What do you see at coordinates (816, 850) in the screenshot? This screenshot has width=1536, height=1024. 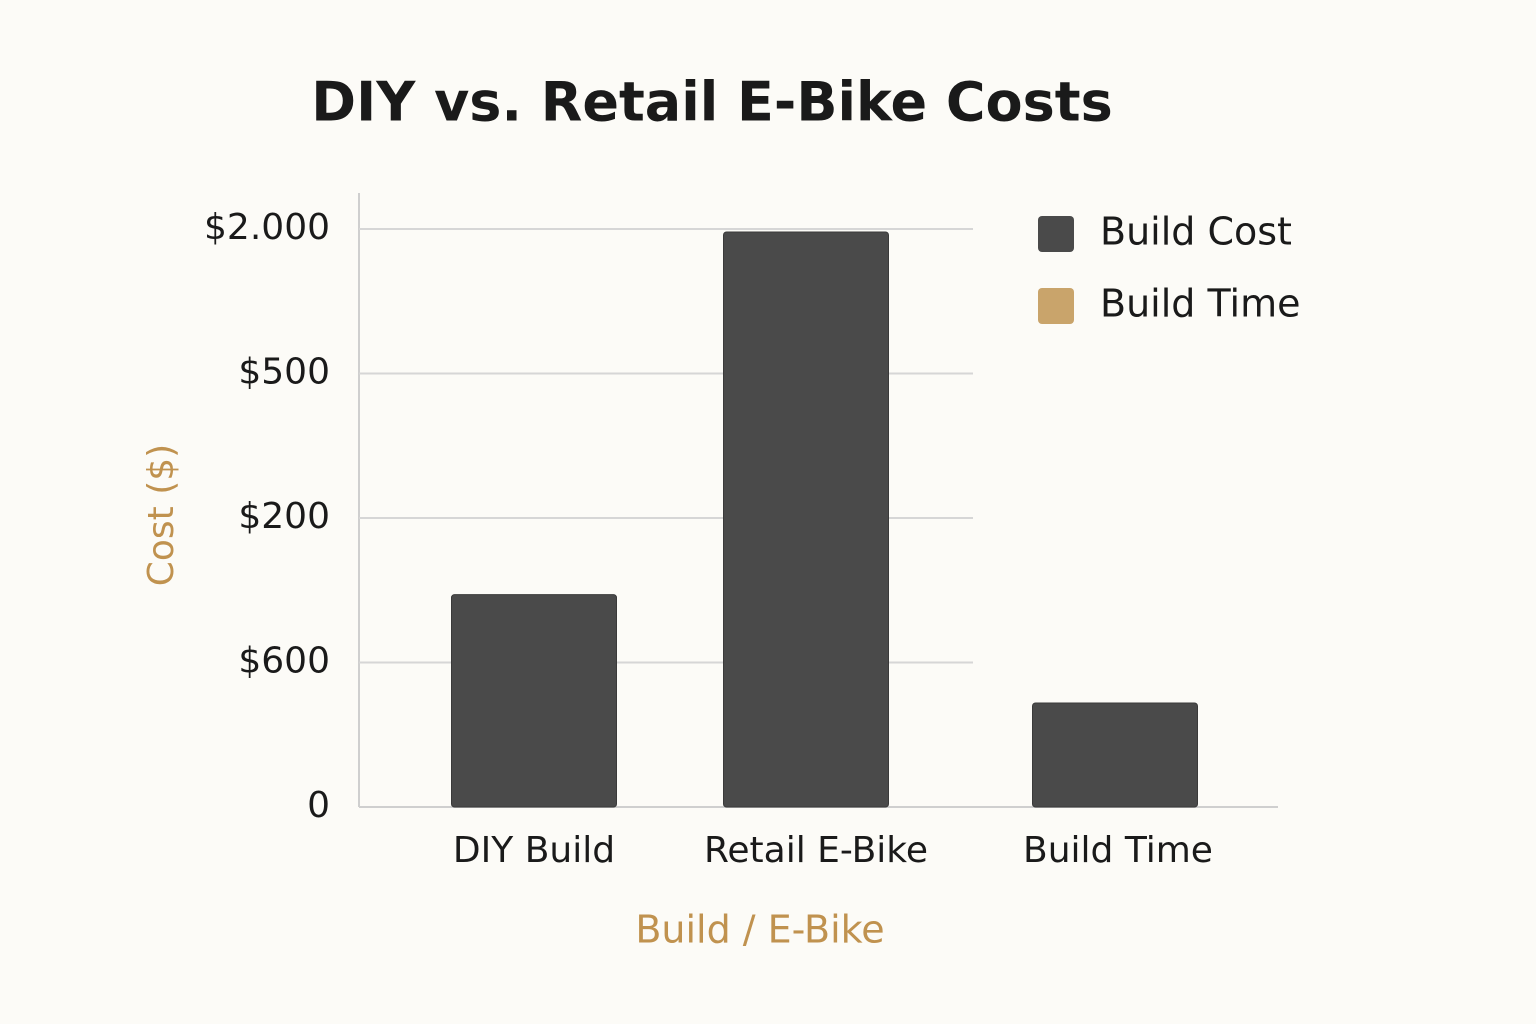 I see `x-tick-label: Retail E-Bike` at bounding box center [816, 850].